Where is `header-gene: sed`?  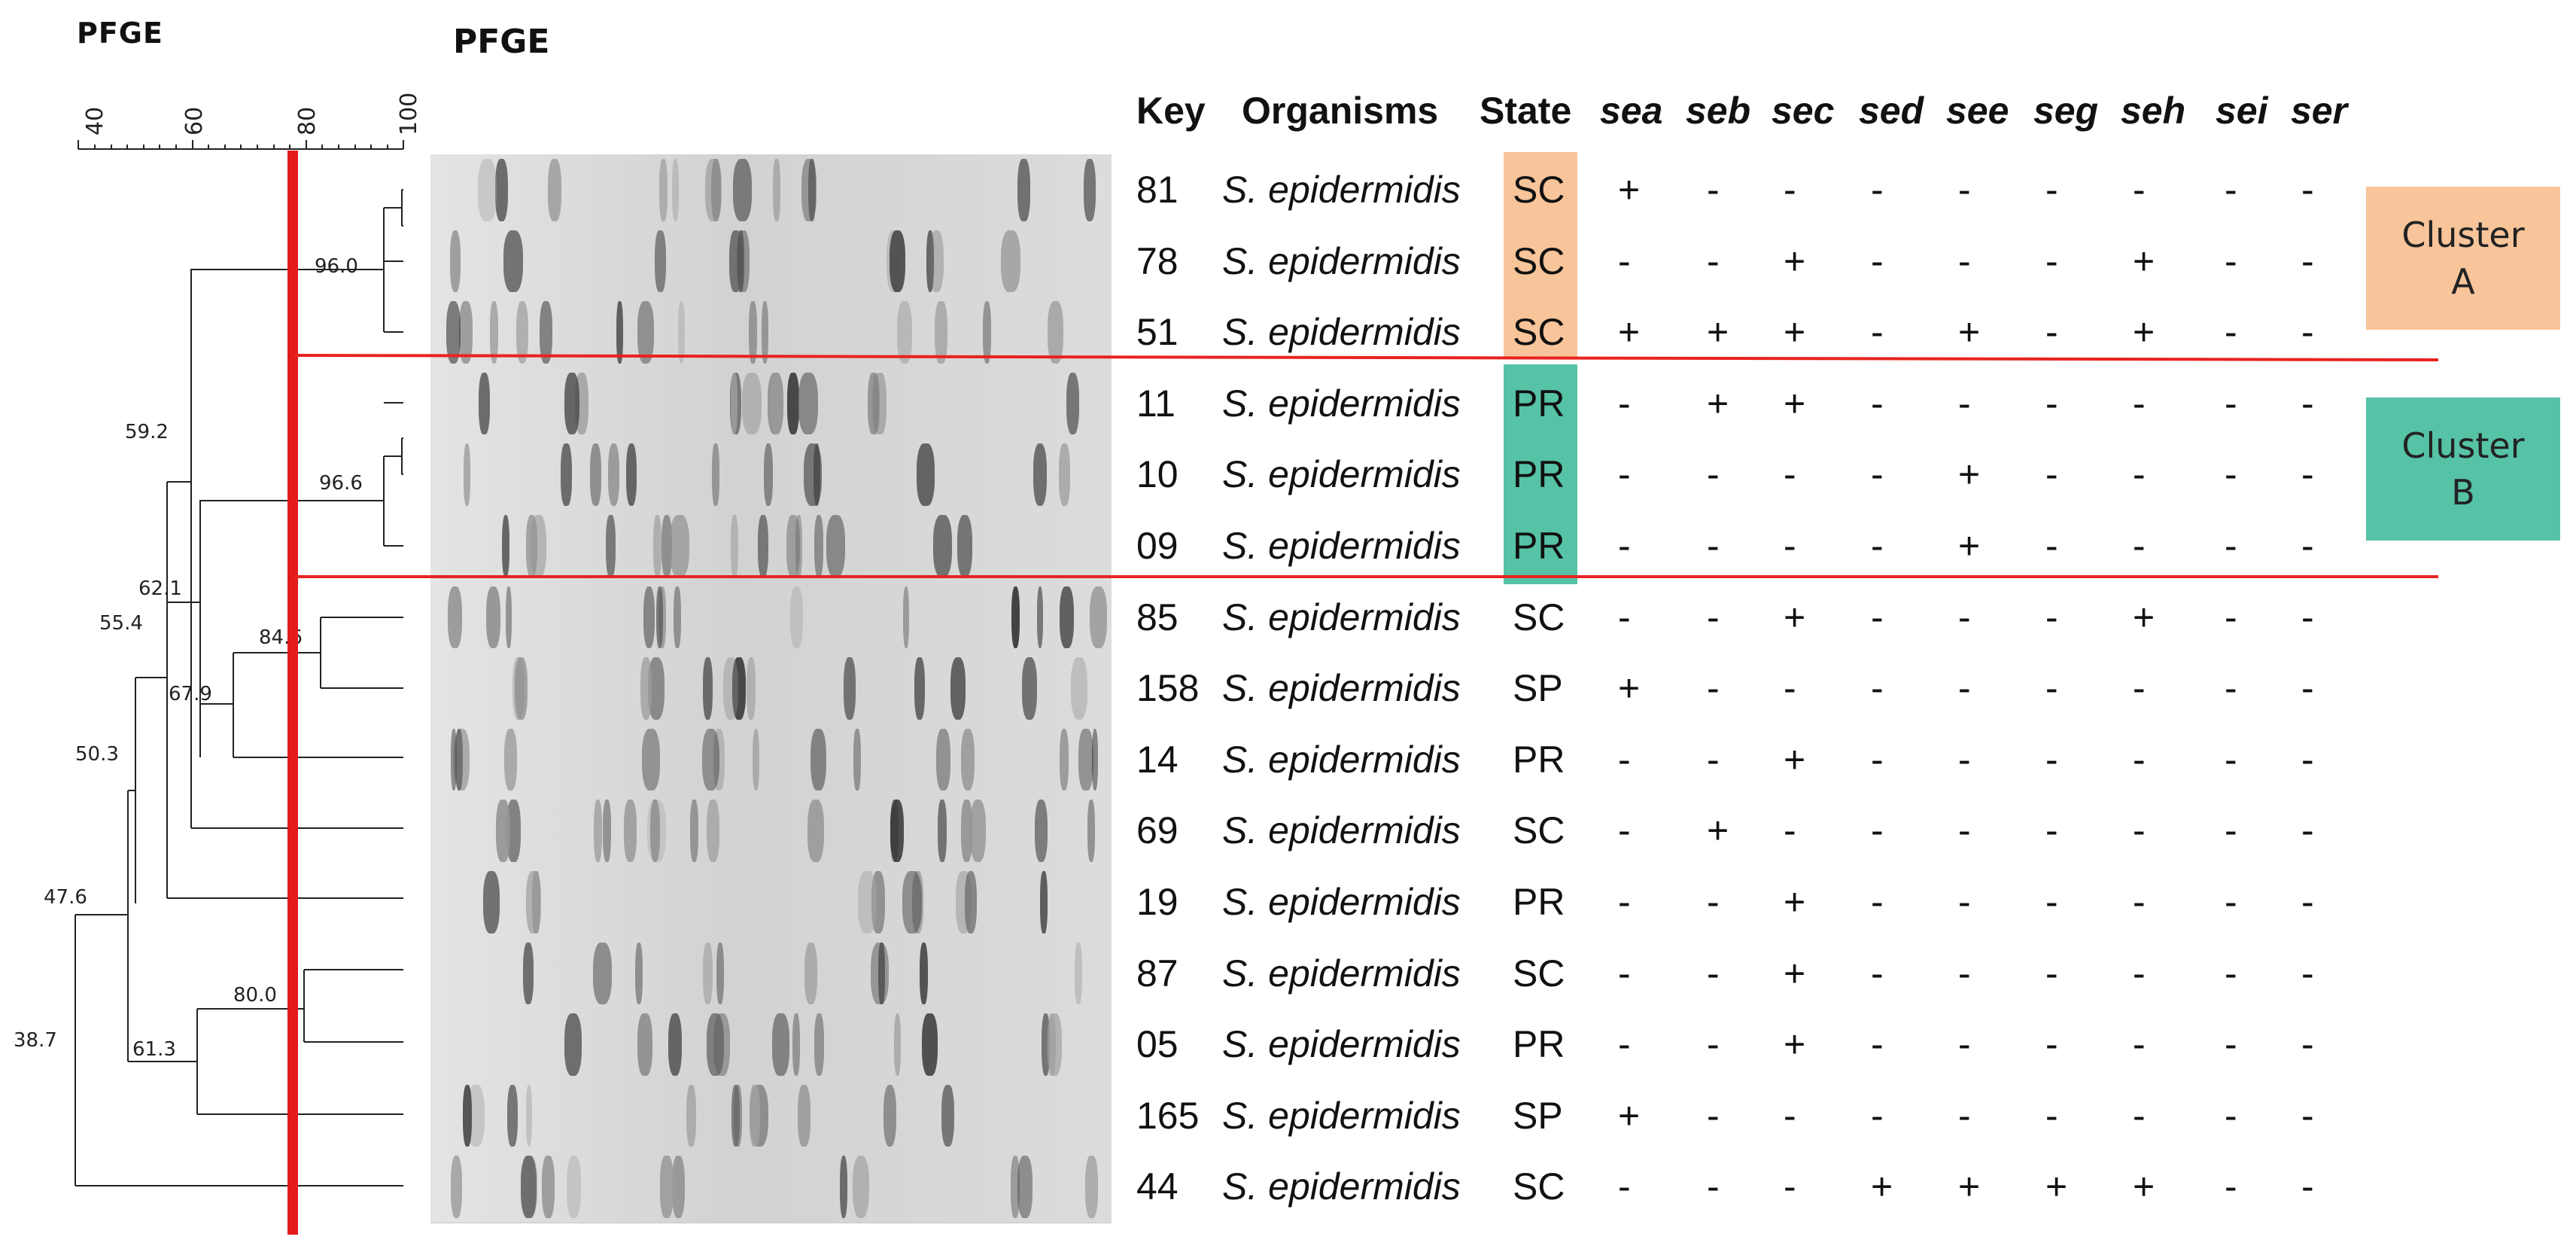 header-gene: sed is located at coordinates (1891, 111).